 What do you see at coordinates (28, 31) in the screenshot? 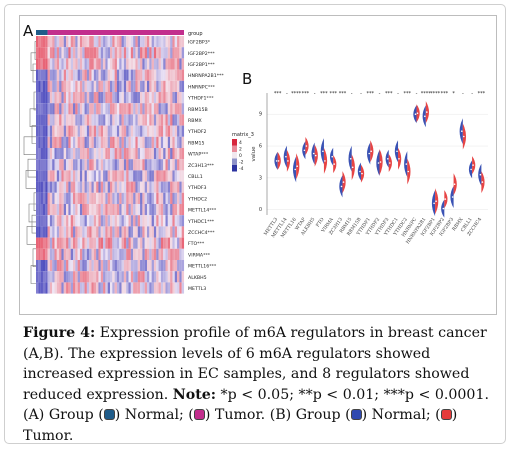
I see `panel-a-label: A` at bounding box center [28, 31].